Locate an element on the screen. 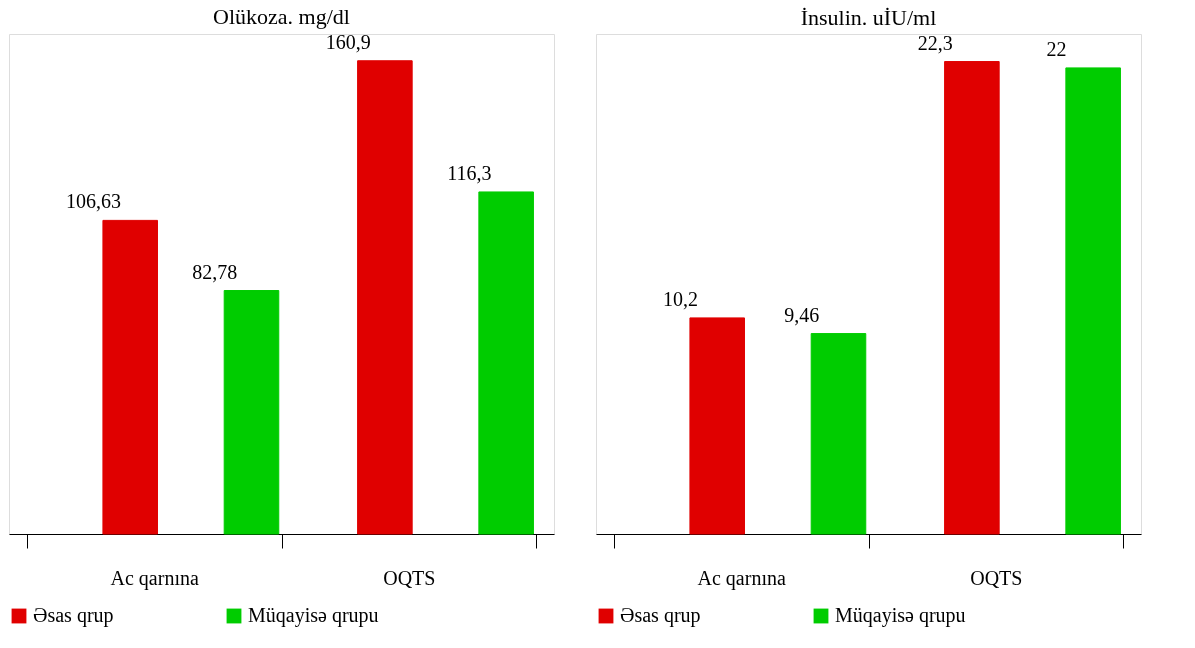 The image size is (1195, 648). chart-title: Olükoza. mg/dl is located at coordinates (281, 16).